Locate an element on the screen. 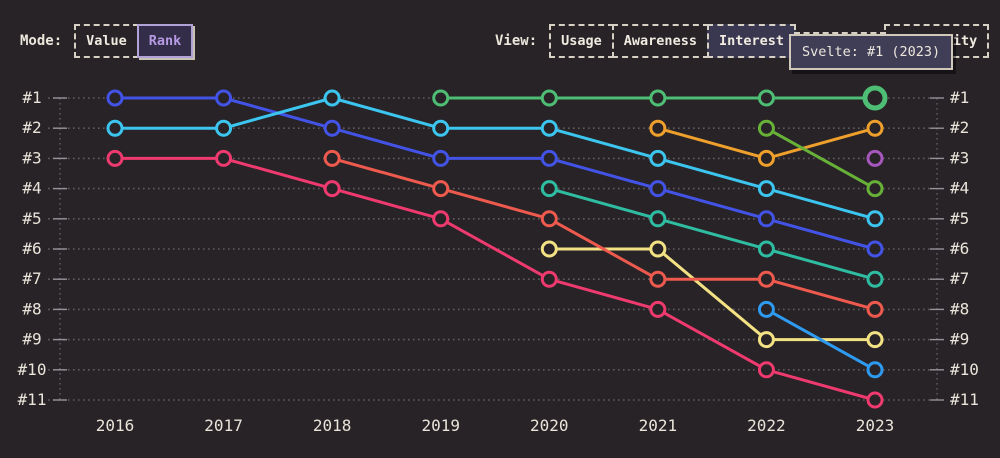  series-yellow is located at coordinates (712, 294).